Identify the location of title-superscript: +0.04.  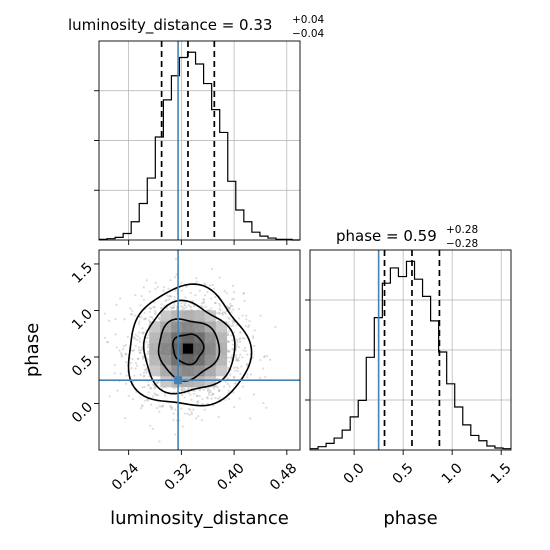
(308, 20).